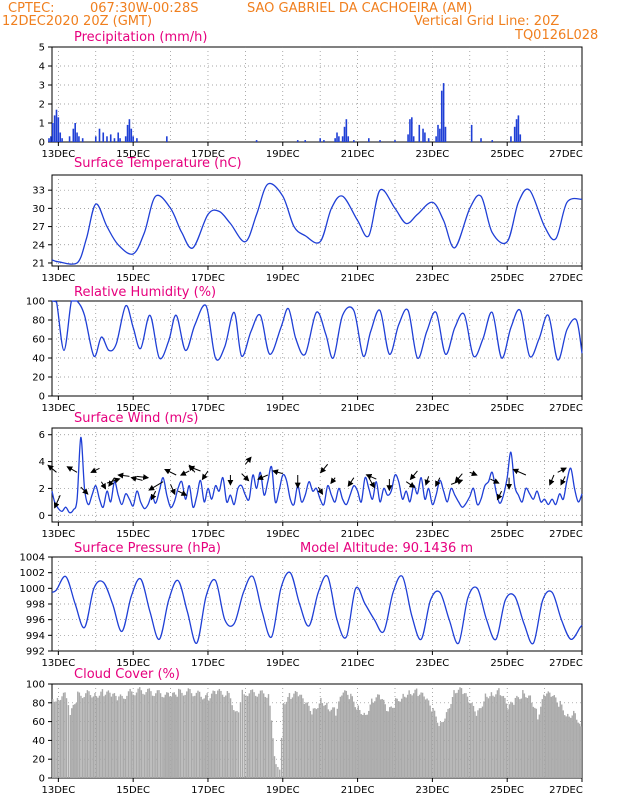 The height and width of the screenshot is (800, 618). Describe the element at coordinates (158, 163) in the screenshot. I see `temp-title: Surface Temperature (nC)` at that location.